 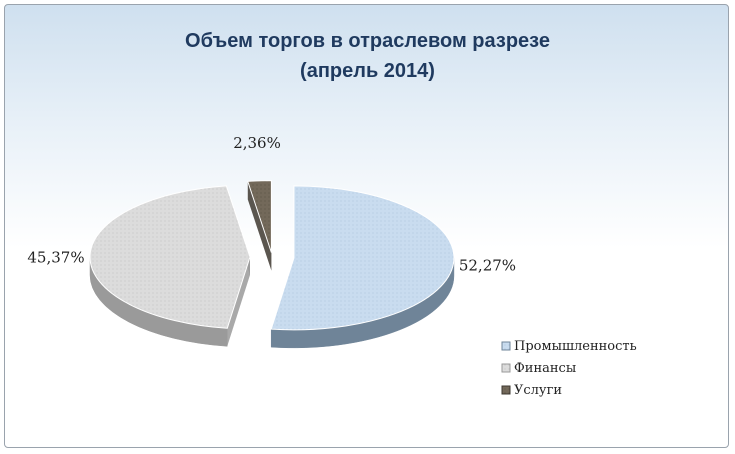 I want to click on pie-slice-промышленность, so click(x=362, y=267).